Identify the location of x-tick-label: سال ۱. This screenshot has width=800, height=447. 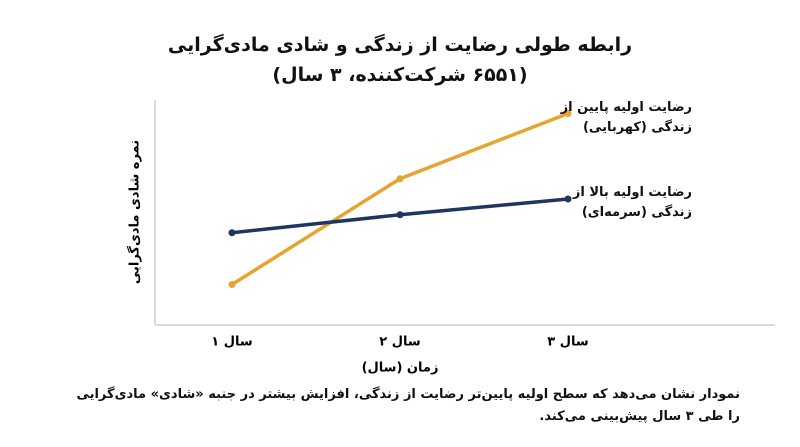
(231, 342).